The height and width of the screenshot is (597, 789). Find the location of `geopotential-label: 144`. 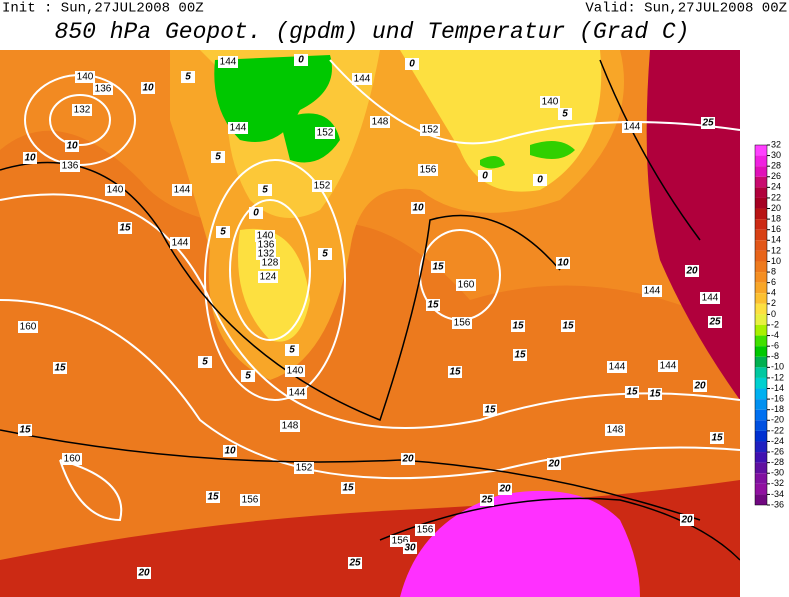

geopotential-label: 144 is located at coordinates (710, 298).